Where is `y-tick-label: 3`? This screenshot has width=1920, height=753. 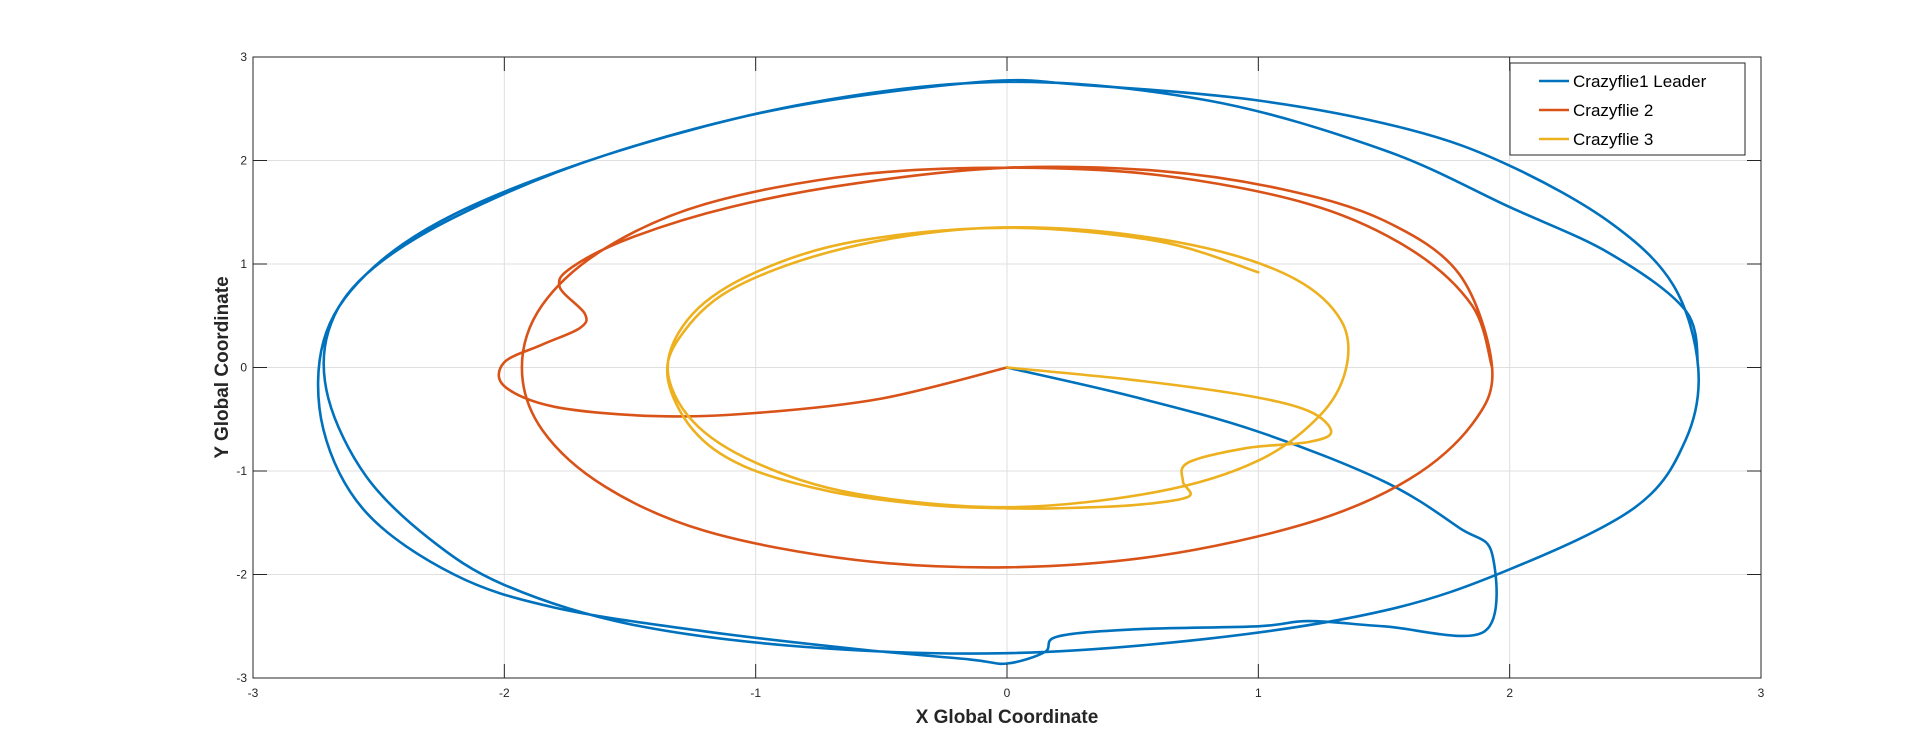 y-tick-label: 3 is located at coordinates (243, 57).